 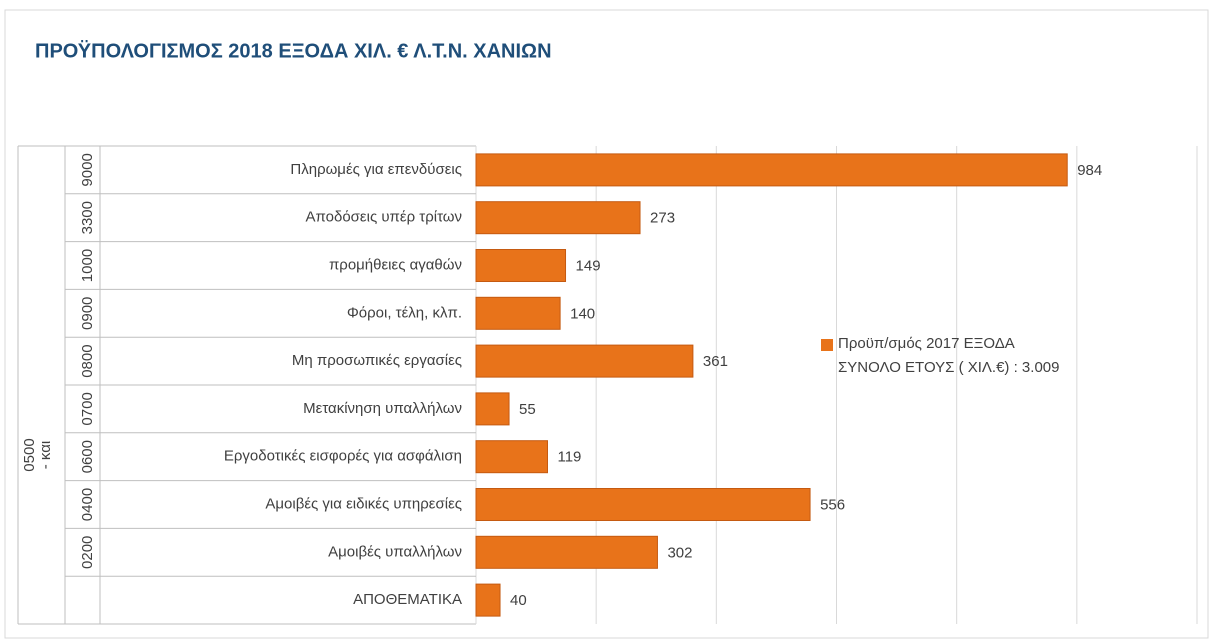 What do you see at coordinates (87, 360) in the screenshot?
I see `code-label: 0800` at bounding box center [87, 360].